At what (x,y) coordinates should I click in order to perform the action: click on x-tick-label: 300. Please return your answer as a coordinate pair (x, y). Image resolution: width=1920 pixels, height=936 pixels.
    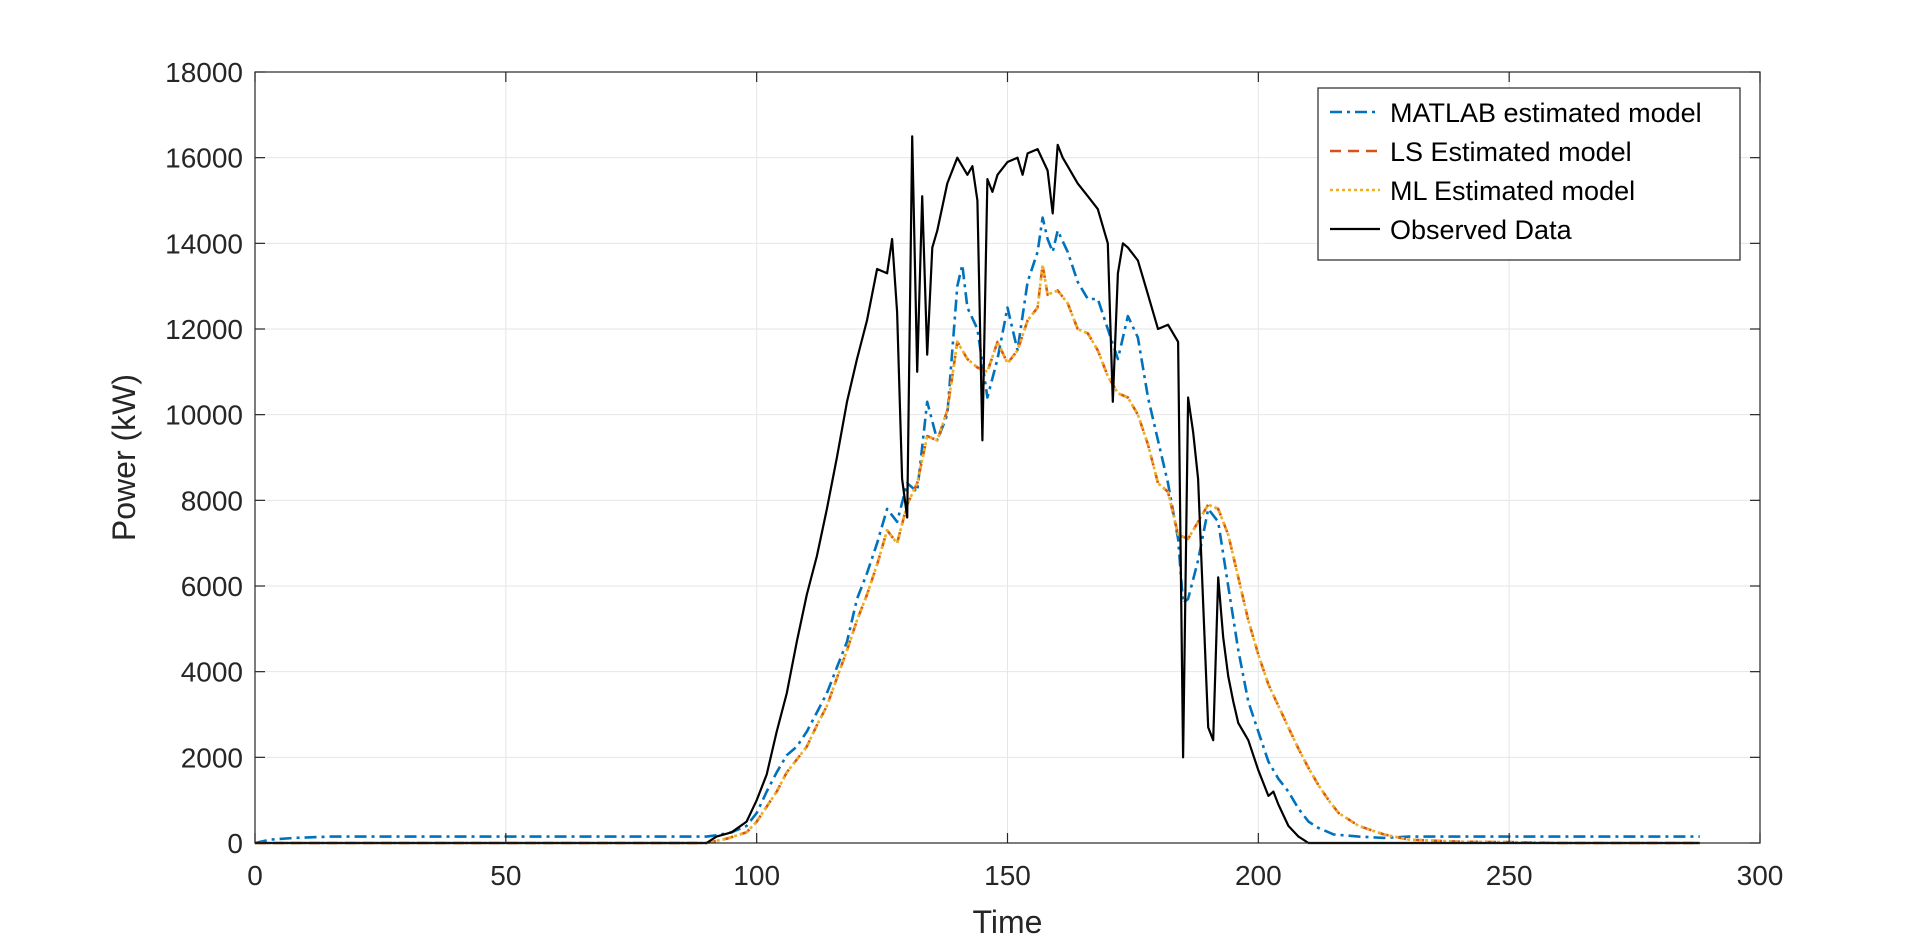
    Looking at the image, I should click on (1760, 875).